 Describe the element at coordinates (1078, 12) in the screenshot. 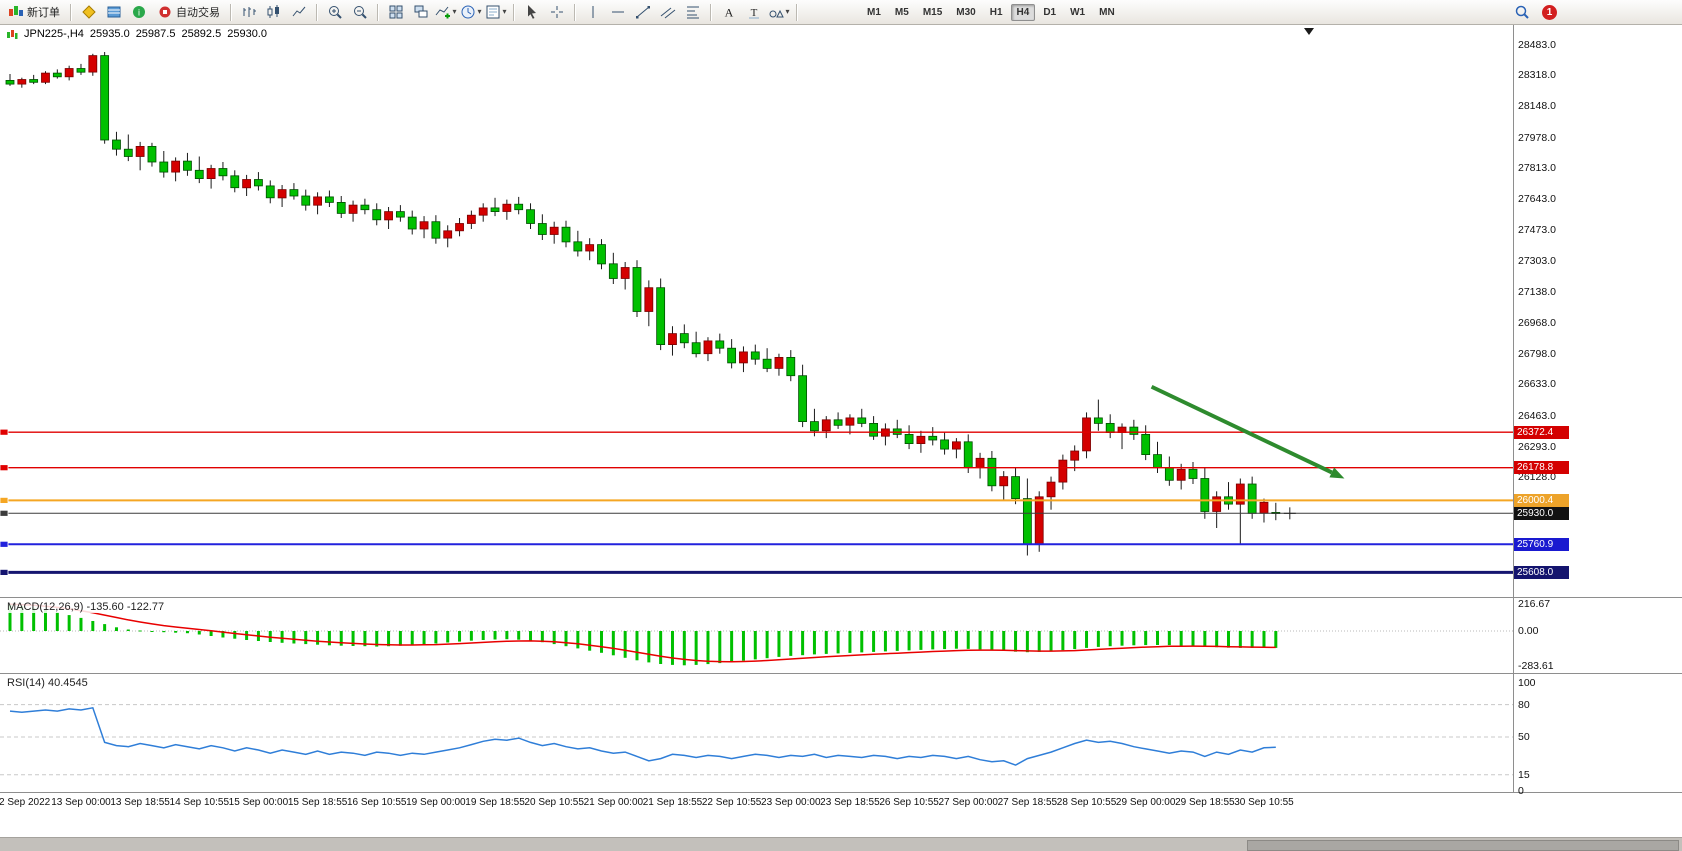

I see `timeframe-button-w1: W1` at that location.